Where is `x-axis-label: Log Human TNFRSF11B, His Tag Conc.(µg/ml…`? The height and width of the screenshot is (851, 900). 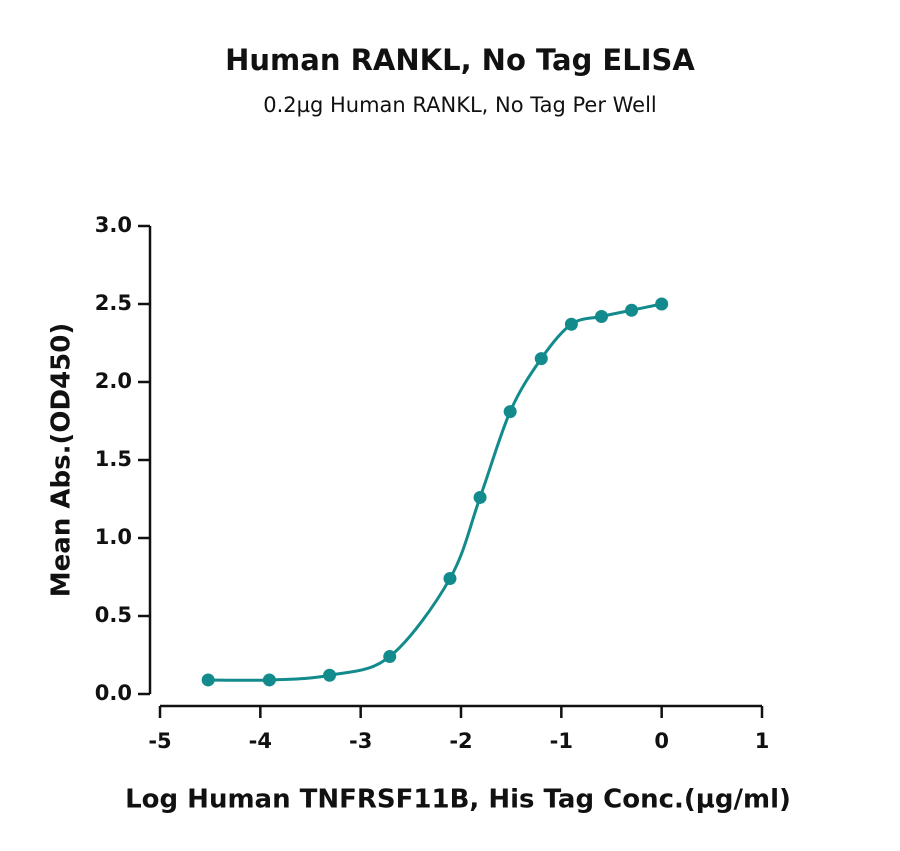
x-axis-label: Log Human TNFRSF11B, His Tag Conc.(µg/ml… is located at coordinates (458, 800).